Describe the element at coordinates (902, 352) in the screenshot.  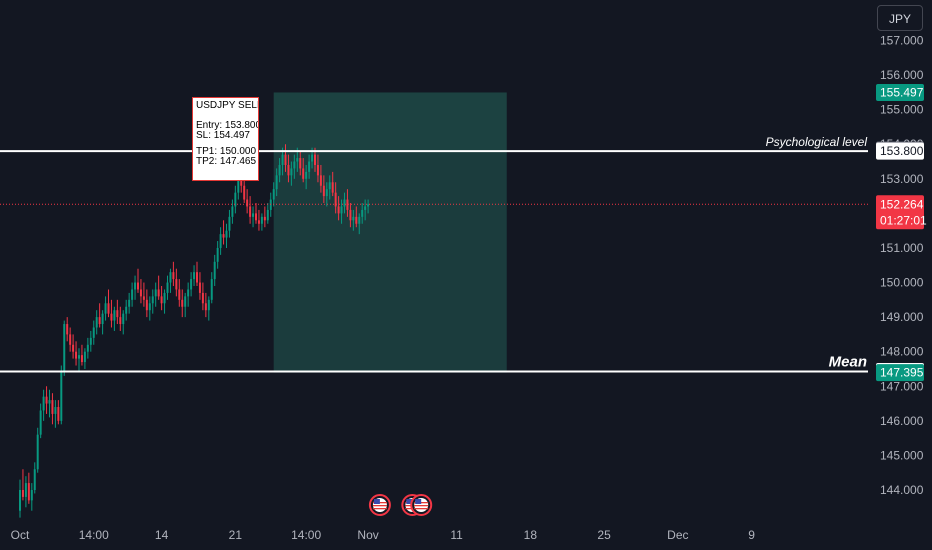
I see `y-tick-label: 148.000` at that location.